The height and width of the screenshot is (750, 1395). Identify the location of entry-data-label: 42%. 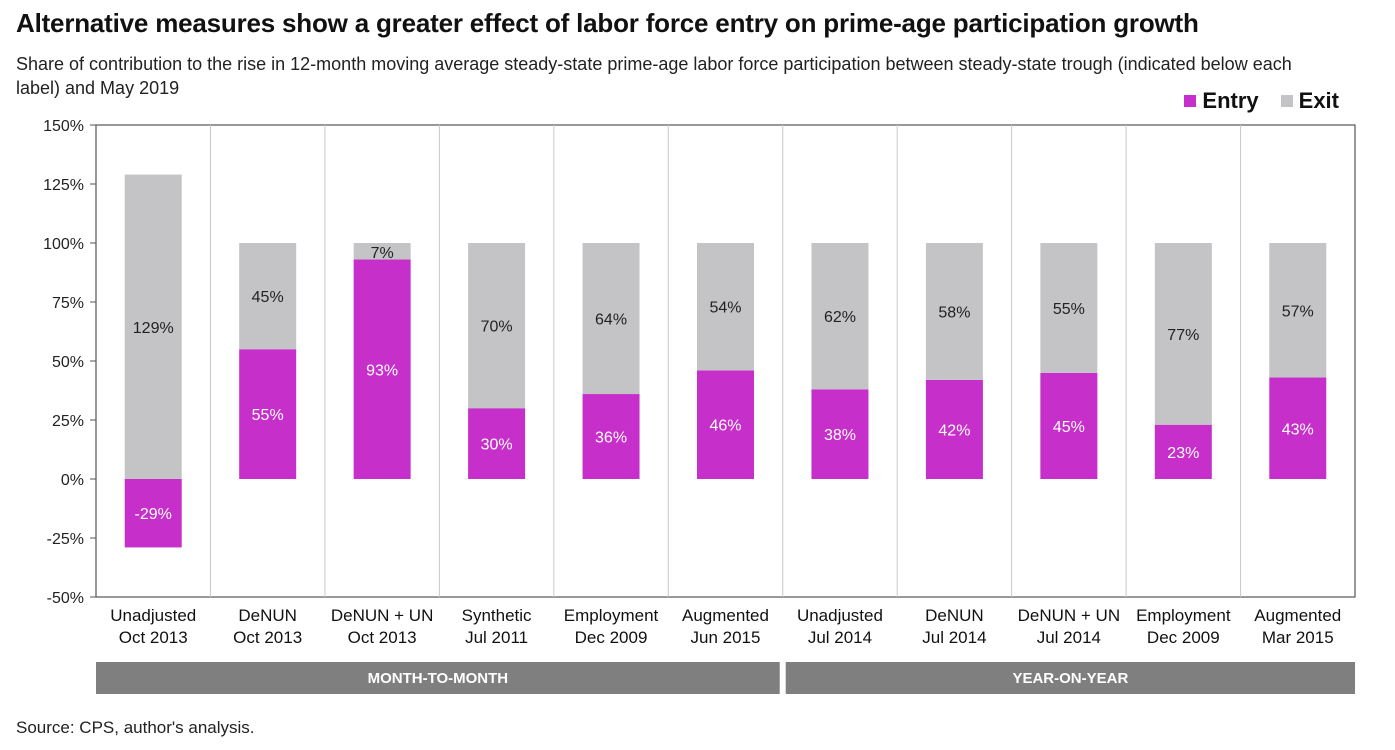
(954, 430).